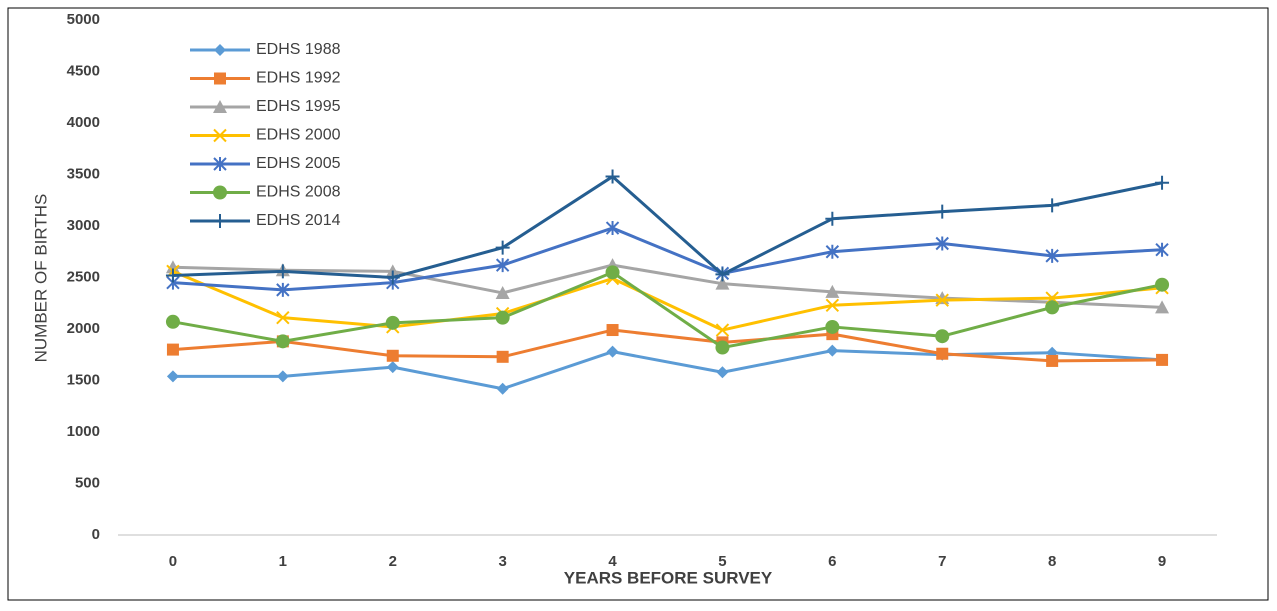 The width and height of the screenshot is (1277, 611). I want to click on x-tick-label: 9, so click(1162, 561).